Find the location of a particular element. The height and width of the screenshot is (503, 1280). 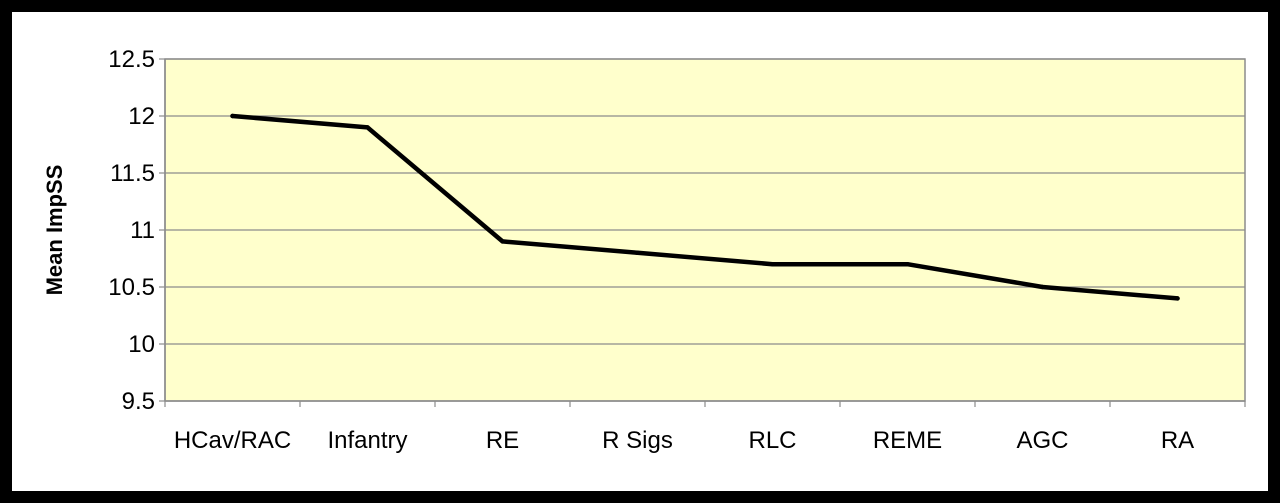

y-tick-label: 12.5 is located at coordinates (131, 59).